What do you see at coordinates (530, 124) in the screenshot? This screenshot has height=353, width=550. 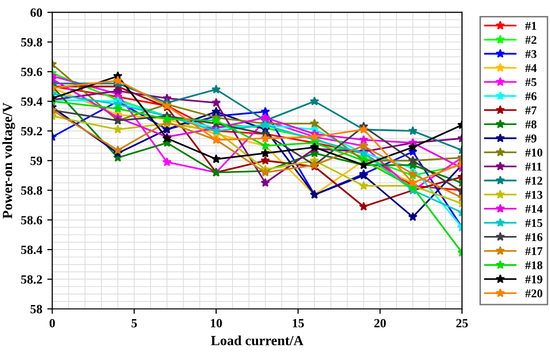 I see `legend-label: #8` at bounding box center [530, 124].